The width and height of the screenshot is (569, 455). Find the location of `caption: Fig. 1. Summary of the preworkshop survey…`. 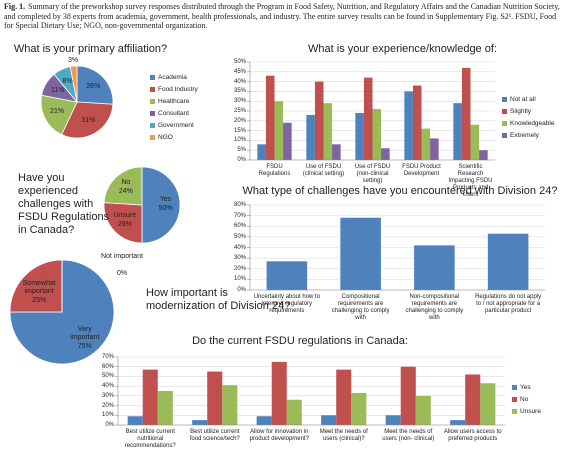

caption: Fig. 1. Summary of the preworkshop survey… is located at coordinates (284, 16).